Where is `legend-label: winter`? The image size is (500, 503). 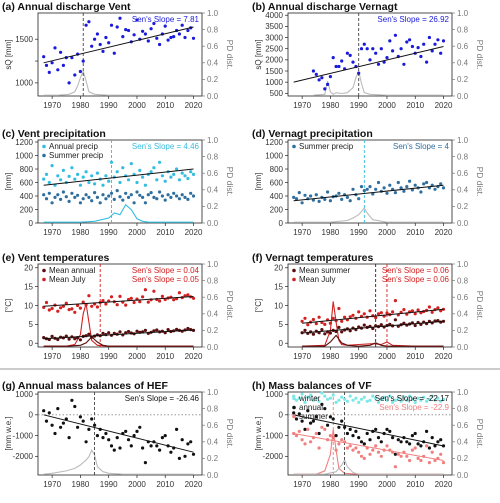 legend-label: winter is located at coordinates (309, 398).